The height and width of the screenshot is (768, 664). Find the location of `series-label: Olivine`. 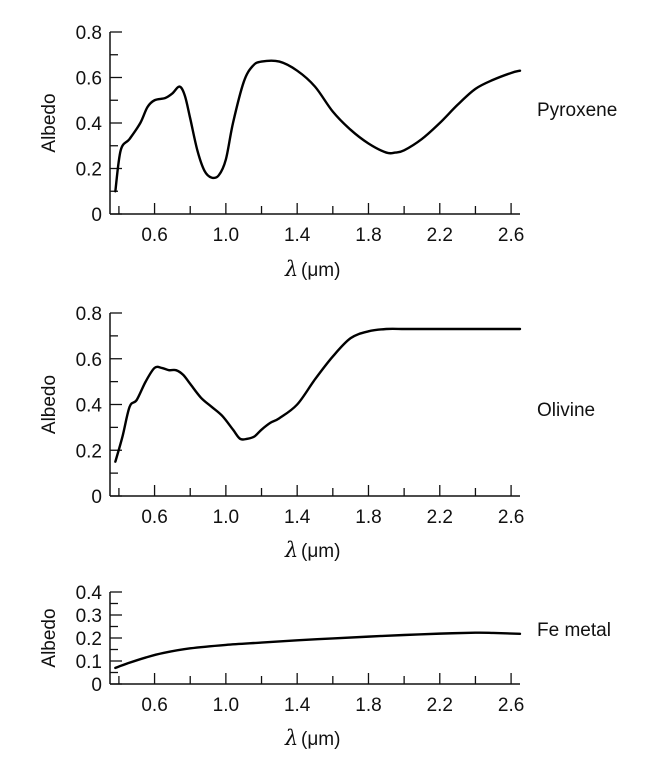

series-label: Olivine is located at coordinates (566, 410).